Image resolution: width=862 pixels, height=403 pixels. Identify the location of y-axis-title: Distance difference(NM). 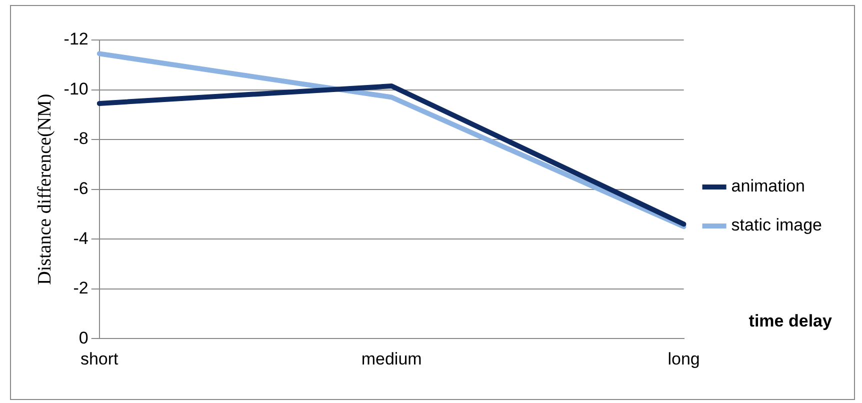
(45, 189).